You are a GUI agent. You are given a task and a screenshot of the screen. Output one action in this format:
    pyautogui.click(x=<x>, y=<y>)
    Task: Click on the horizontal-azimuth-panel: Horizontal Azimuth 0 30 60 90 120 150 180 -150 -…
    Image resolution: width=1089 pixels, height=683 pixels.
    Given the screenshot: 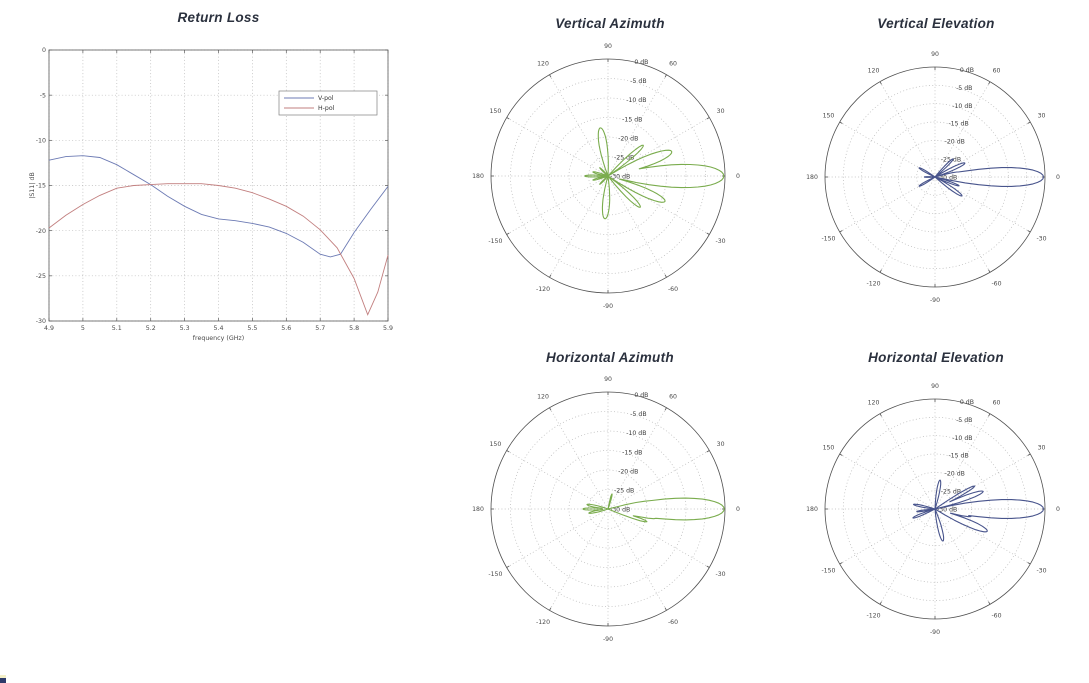 What is the action you would take?
    pyautogui.click(x=610, y=505)
    